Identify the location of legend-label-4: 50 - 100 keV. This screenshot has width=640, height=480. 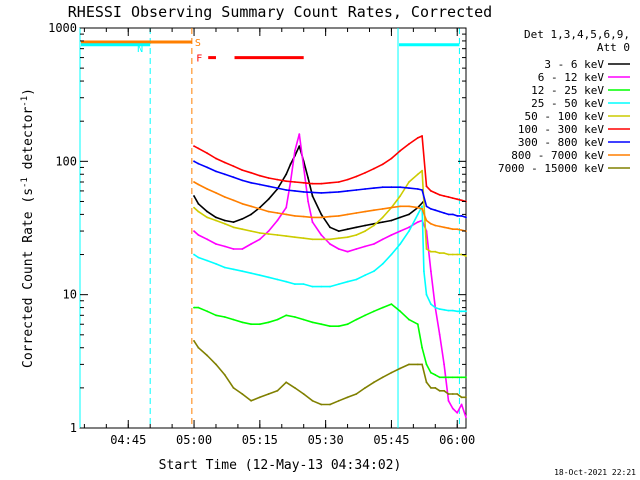
(565, 116).